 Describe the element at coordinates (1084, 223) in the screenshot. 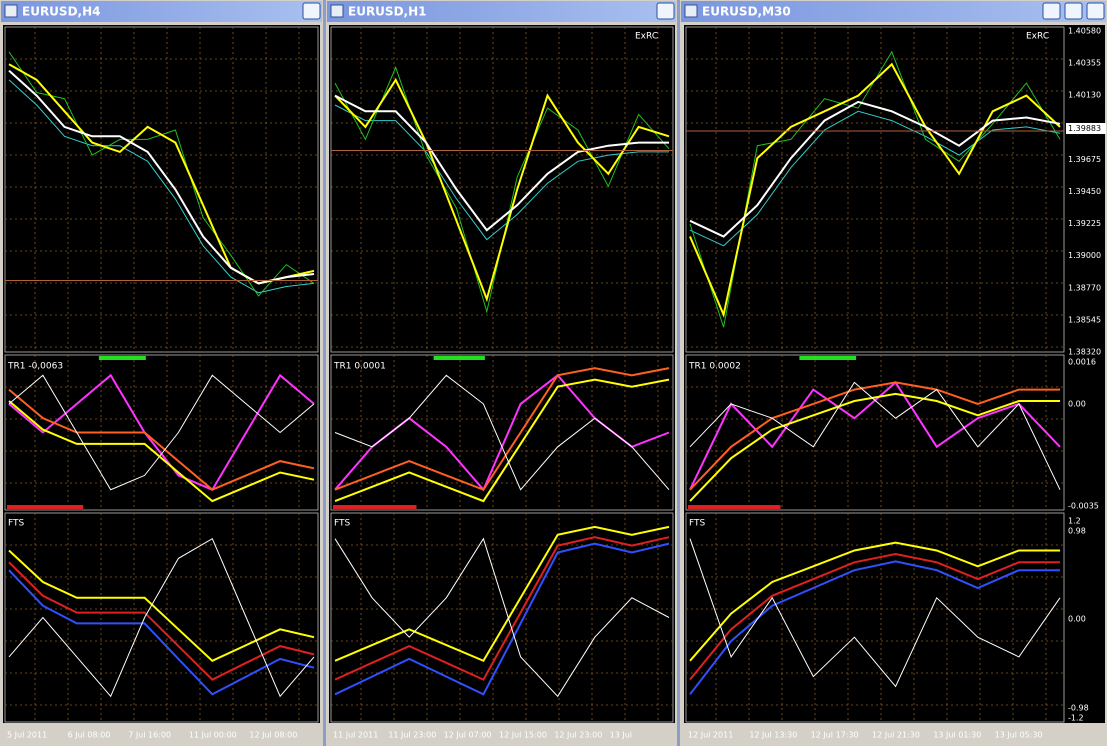

I see `price-label: 1.39225` at that location.